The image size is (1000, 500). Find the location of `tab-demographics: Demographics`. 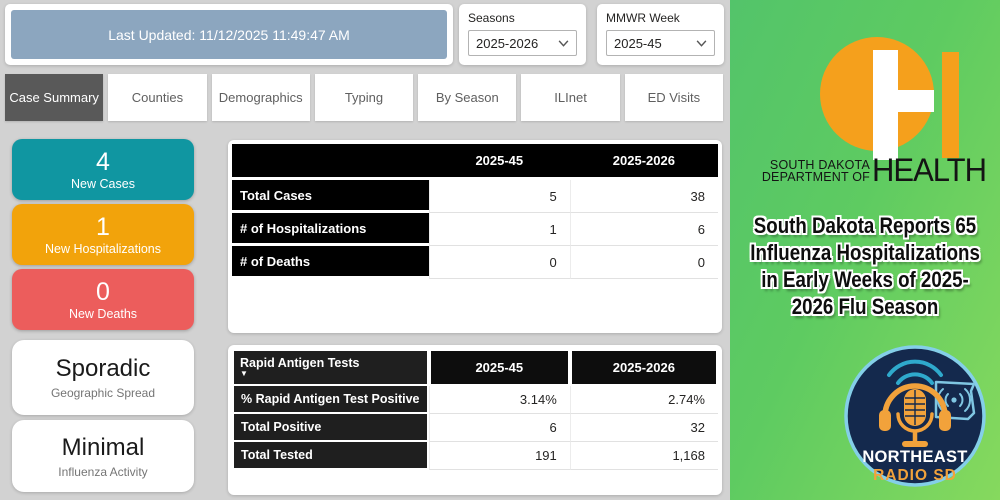

tab-demographics: Demographics is located at coordinates (260, 97).